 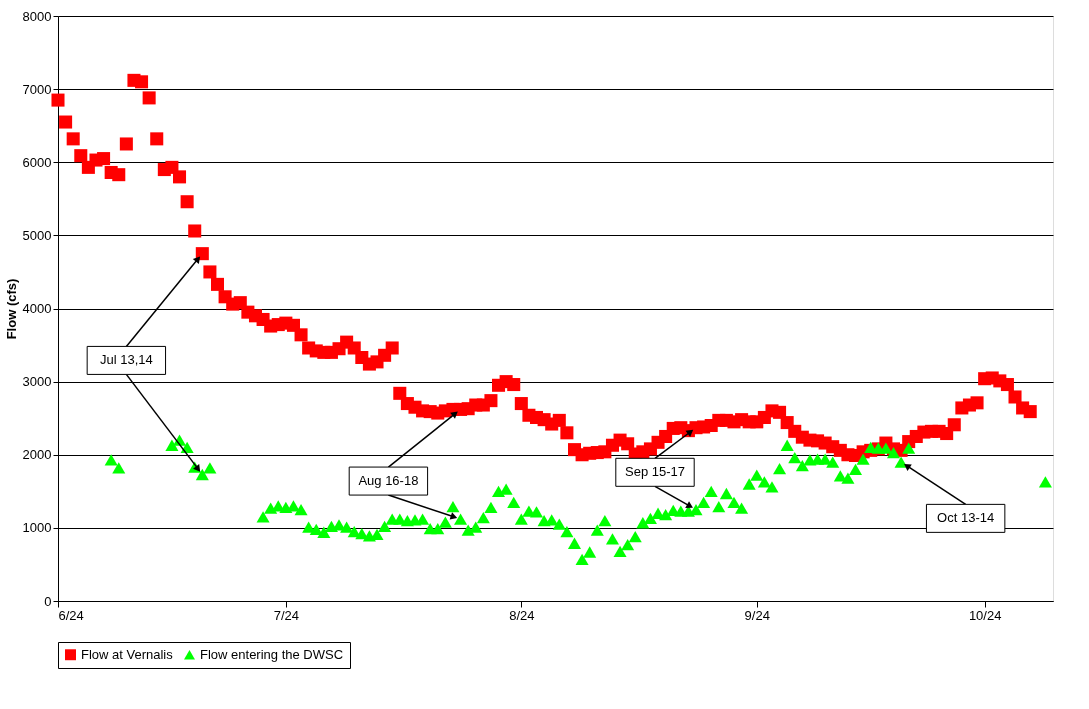 What do you see at coordinates (37, 308) in the screenshot?
I see `y-tick-label: 4000` at bounding box center [37, 308].